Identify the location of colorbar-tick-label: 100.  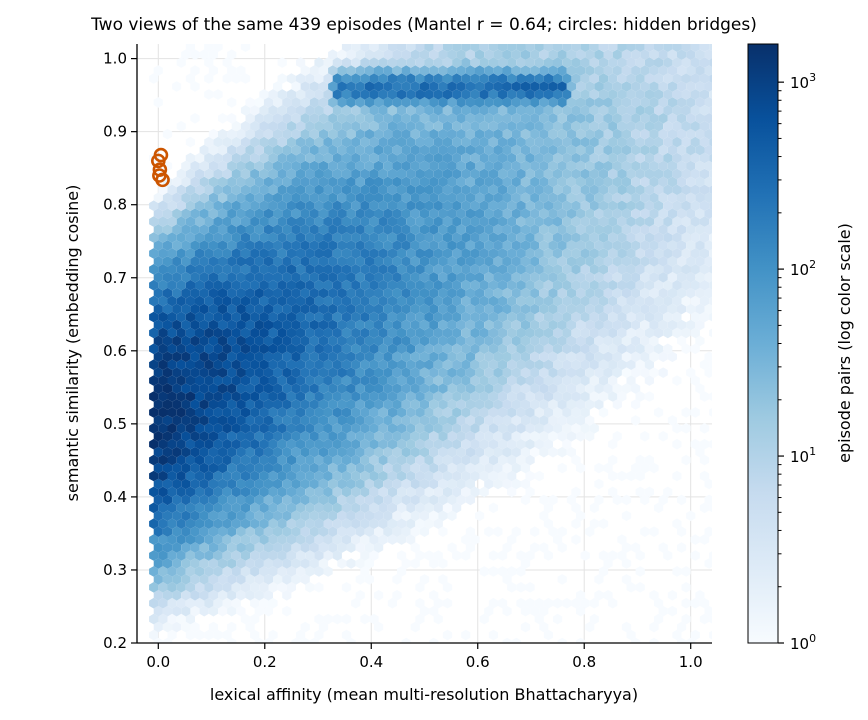
(803, 642).